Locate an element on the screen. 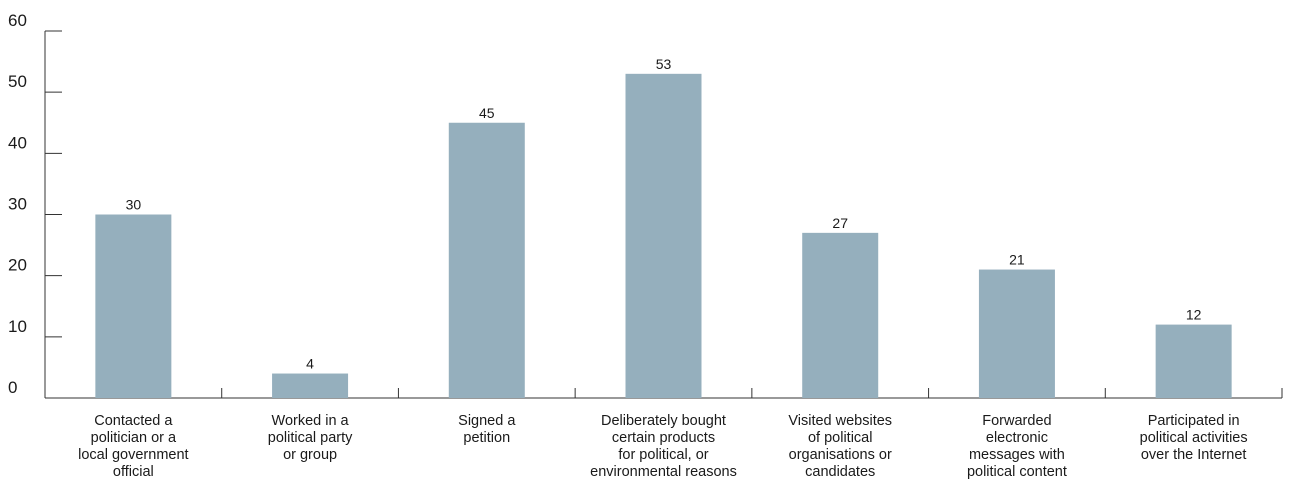  category-label: Worked in a political party or group is located at coordinates (310, 438).